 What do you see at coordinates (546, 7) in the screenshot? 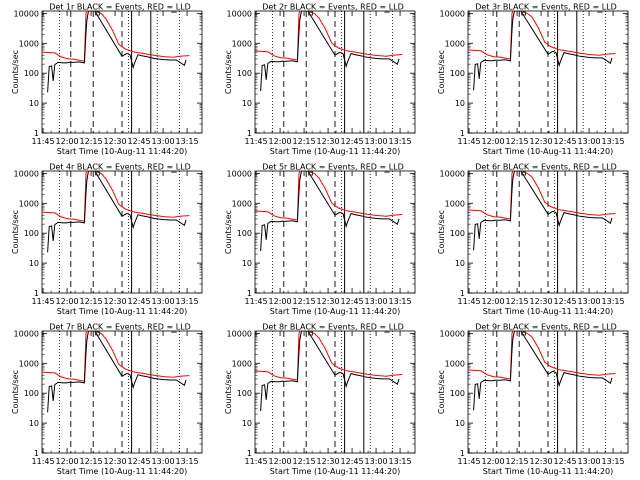
I see `panel-title: Det 3r BLACK = Events, RED = LLD` at bounding box center [546, 7].